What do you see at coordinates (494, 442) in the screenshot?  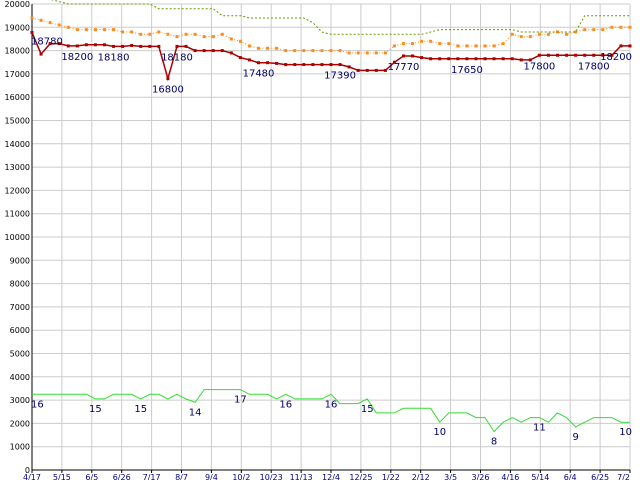 I see `data-label: 8` at bounding box center [494, 442].